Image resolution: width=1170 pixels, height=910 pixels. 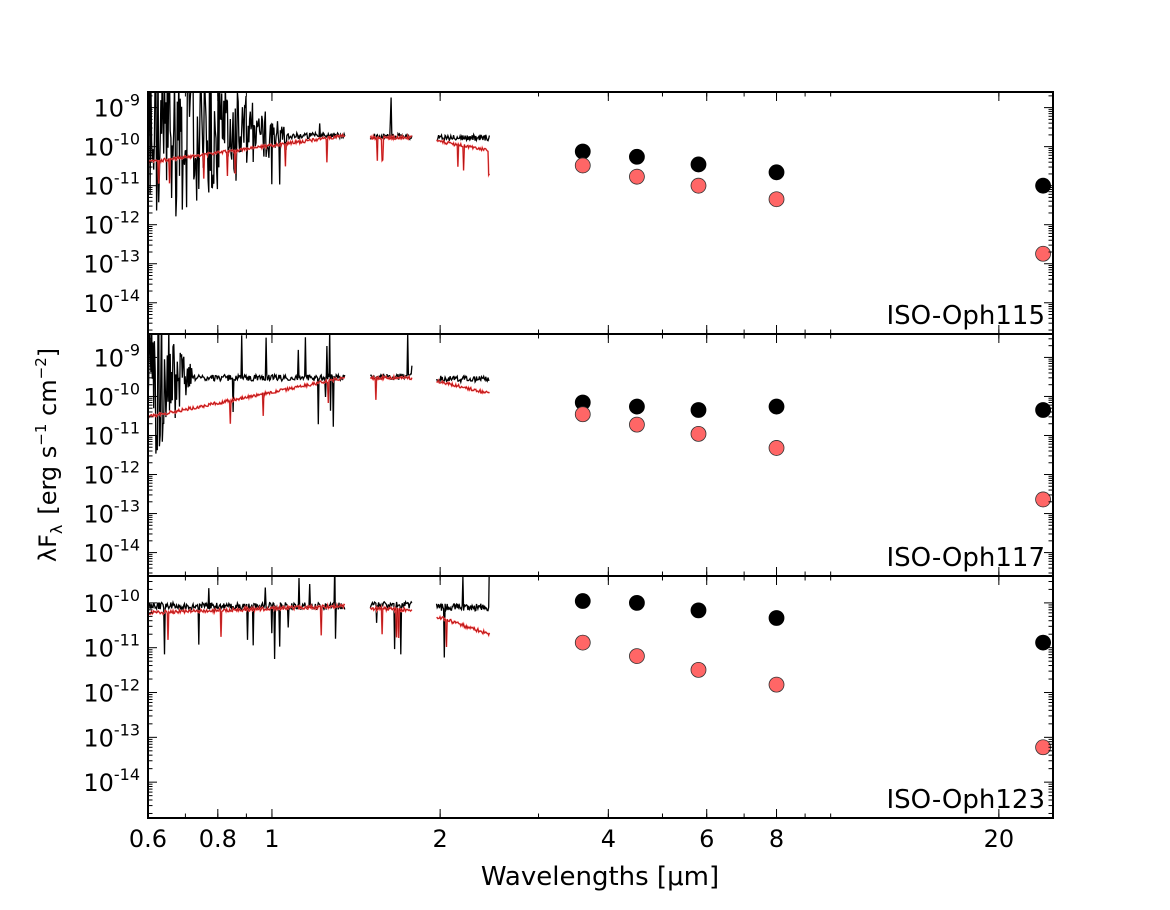 What do you see at coordinates (218, 839) in the screenshot?
I see `x-tick-label: 0.8` at bounding box center [218, 839].